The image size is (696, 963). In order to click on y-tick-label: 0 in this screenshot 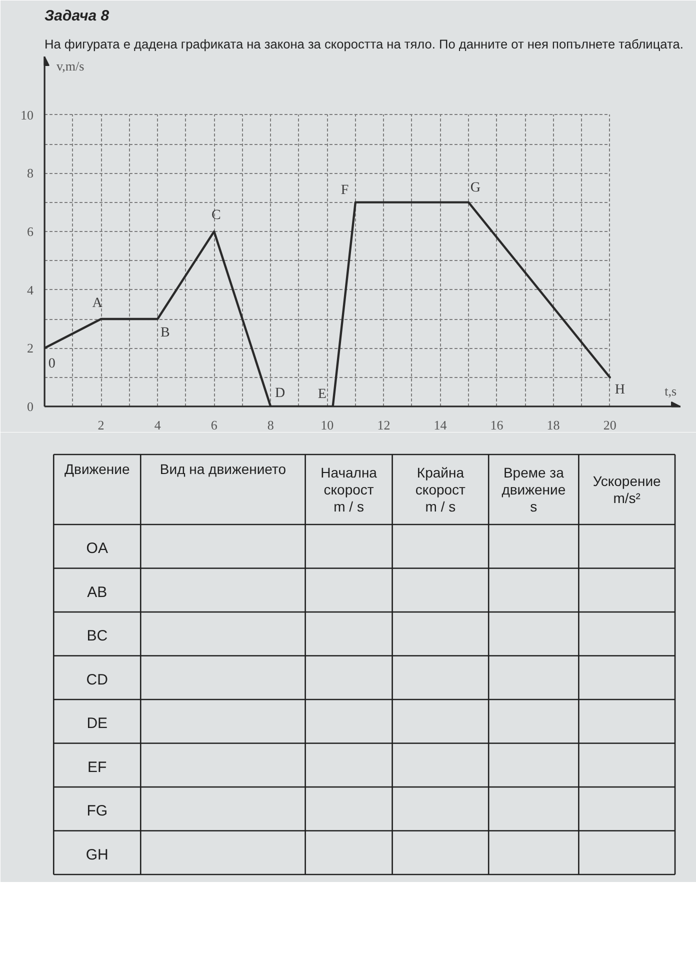, I will do `click(30, 406)`.